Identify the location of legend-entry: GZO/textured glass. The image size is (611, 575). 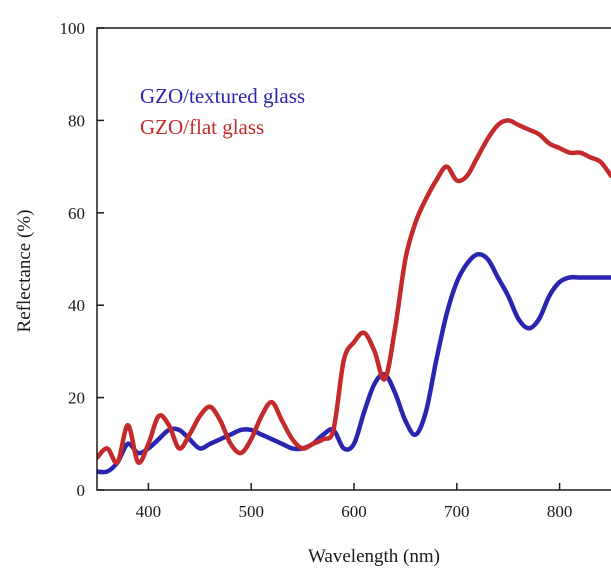
(222, 96).